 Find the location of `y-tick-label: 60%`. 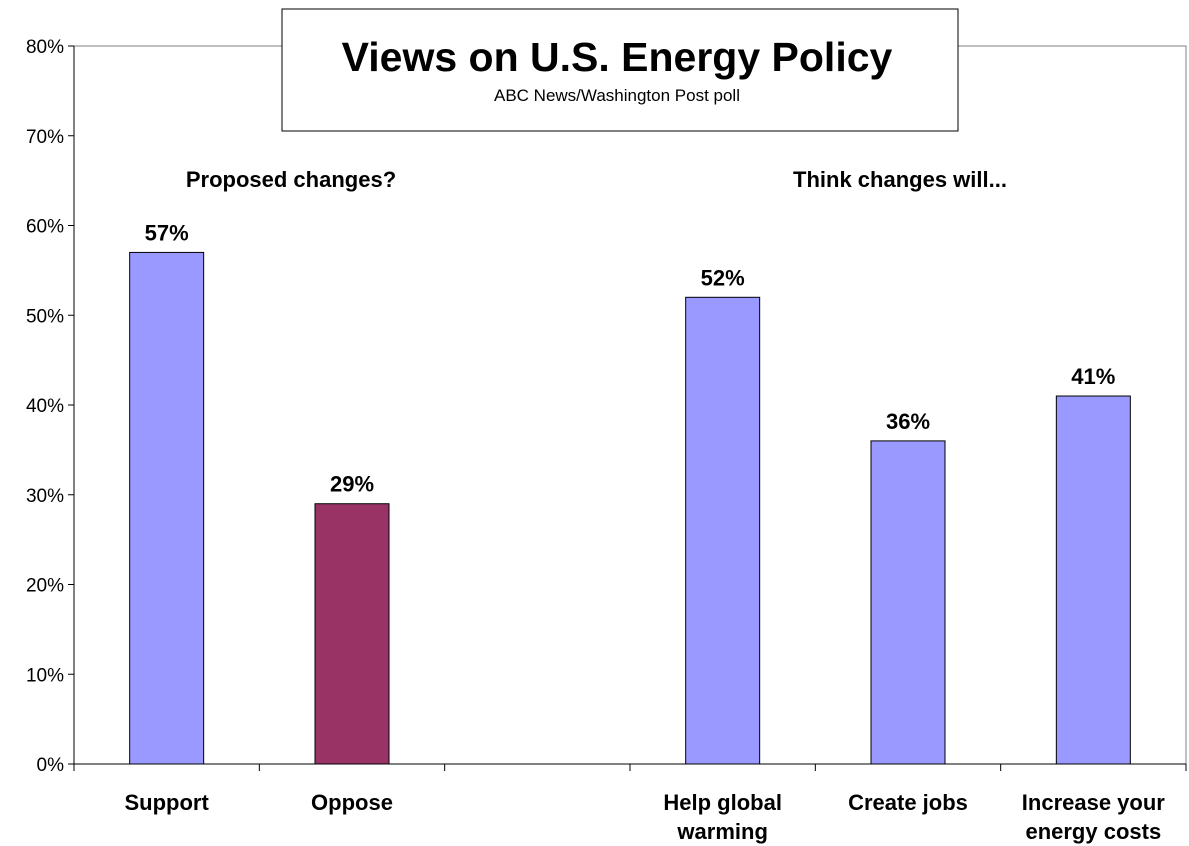

y-tick-label: 60% is located at coordinates (45, 227).